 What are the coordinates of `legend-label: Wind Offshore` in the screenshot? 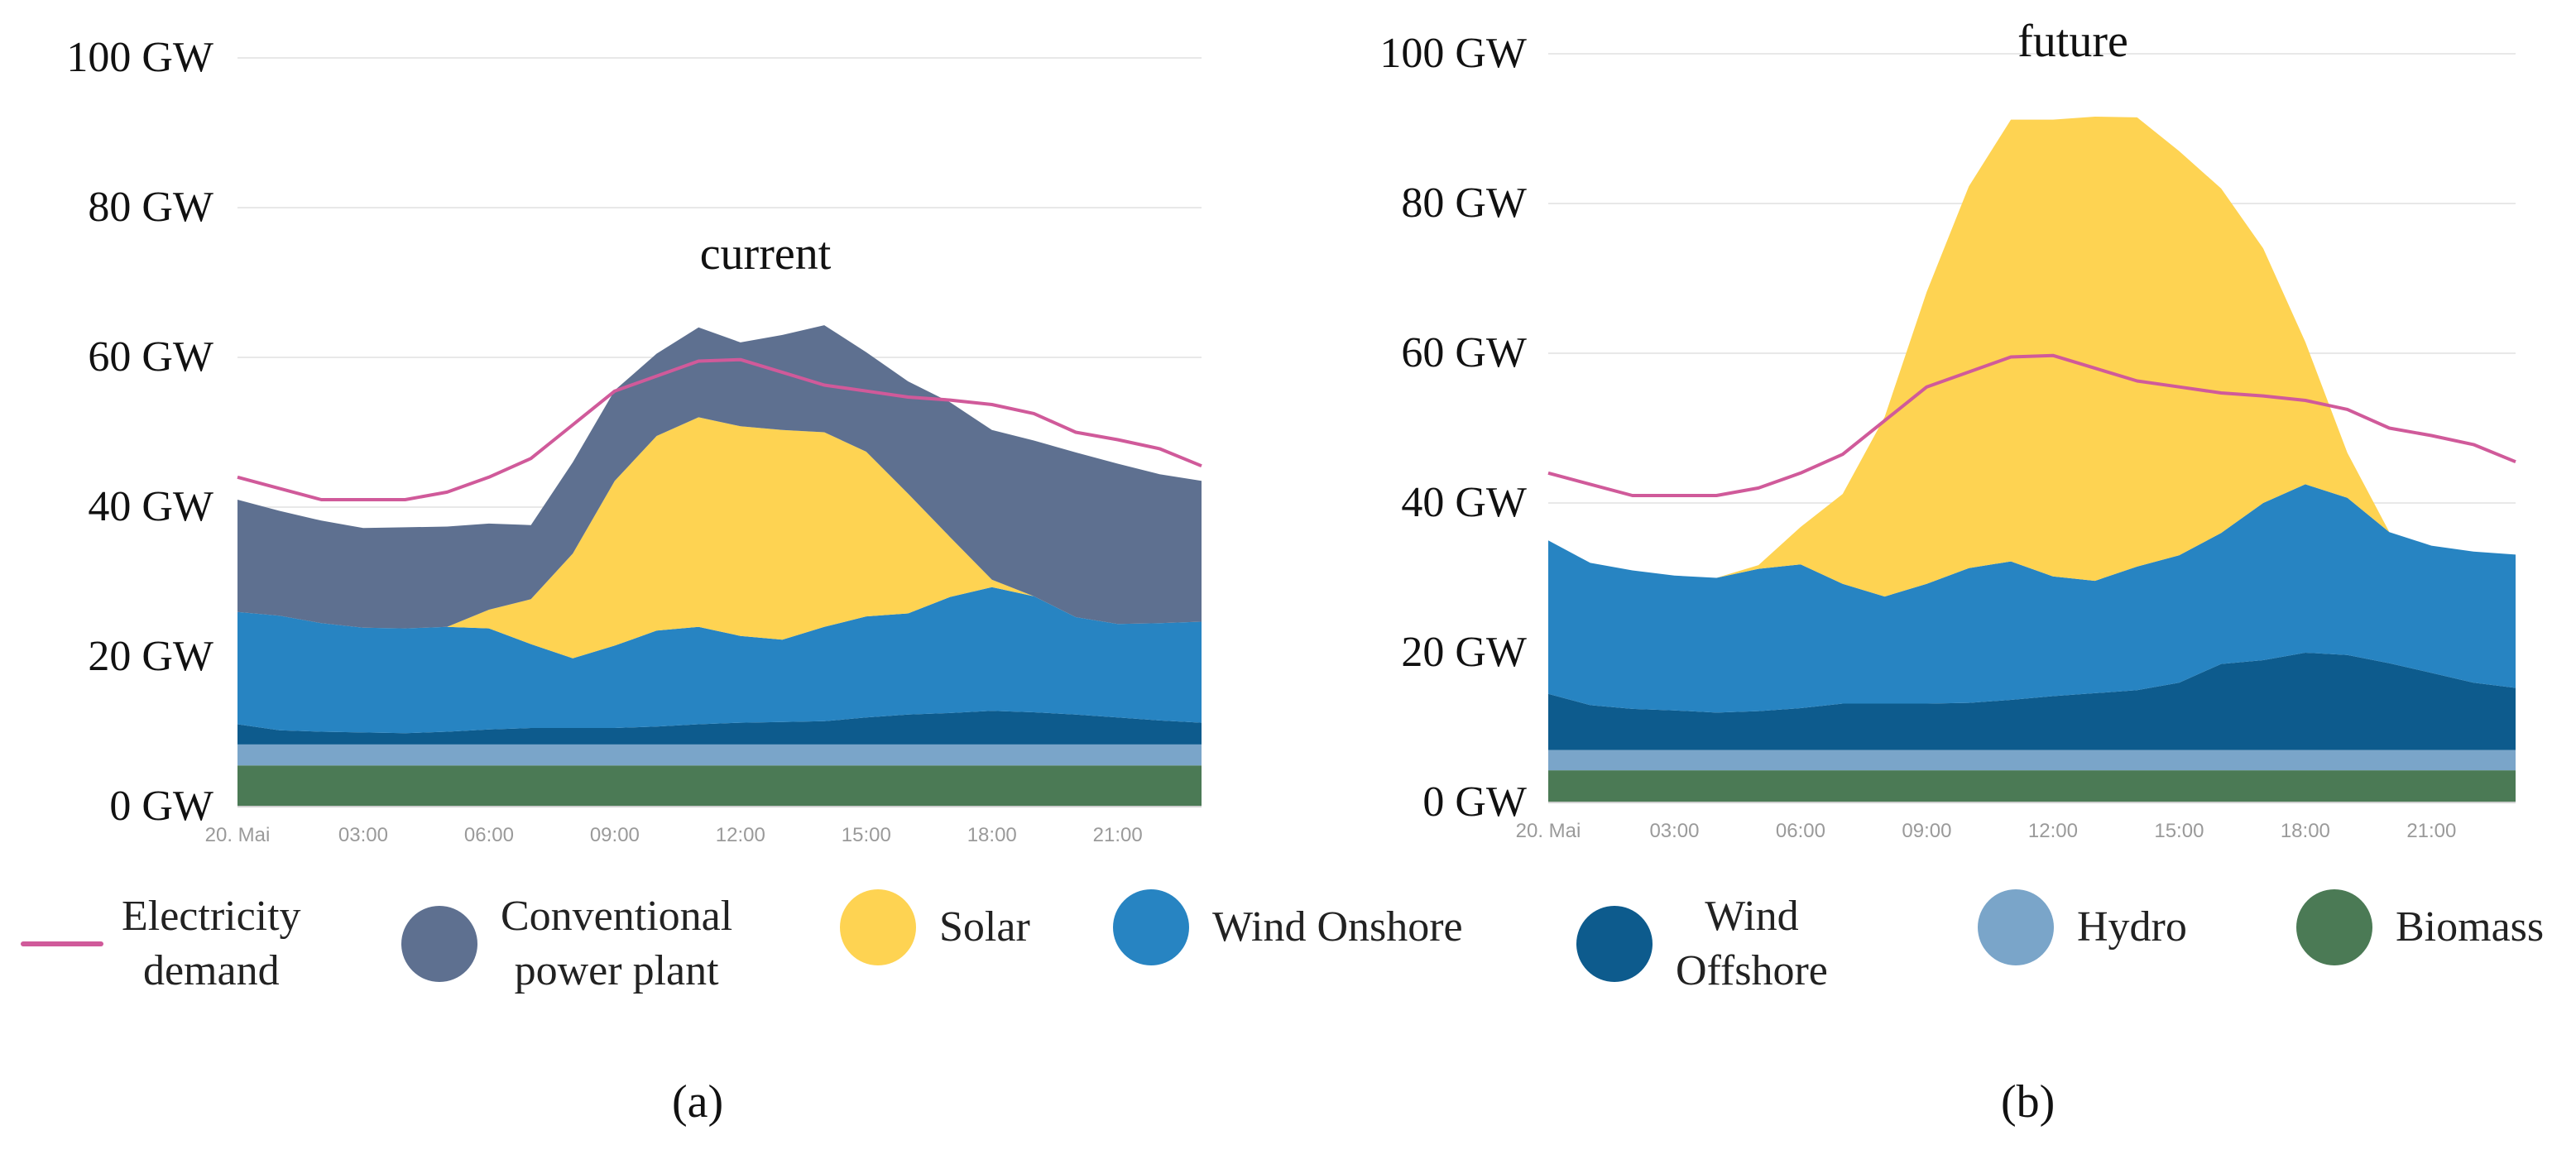 It's located at (1752, 943).